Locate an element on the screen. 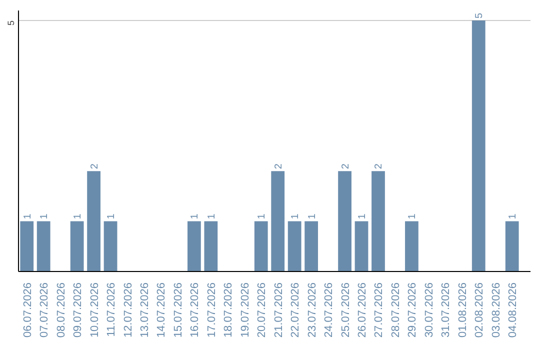  x-tick-label: 26.07.2026 is located at coordinates (362, 310).